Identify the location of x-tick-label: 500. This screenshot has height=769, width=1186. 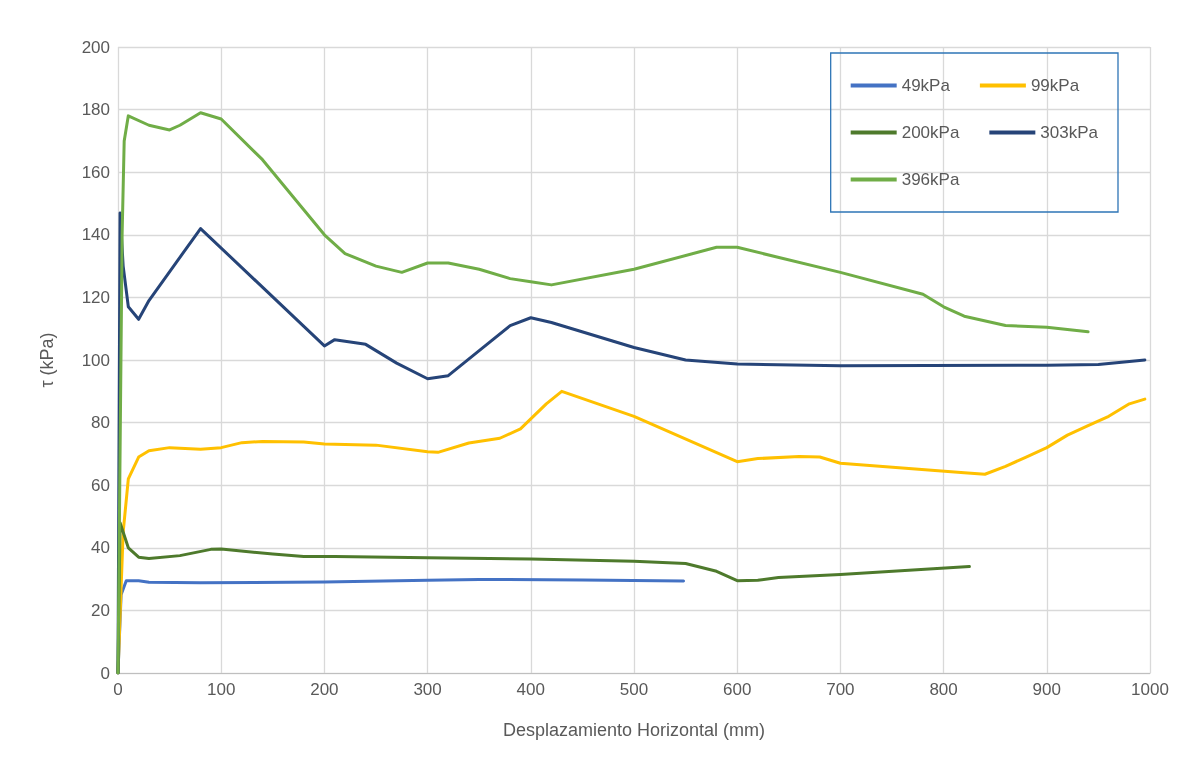
(634, 689).